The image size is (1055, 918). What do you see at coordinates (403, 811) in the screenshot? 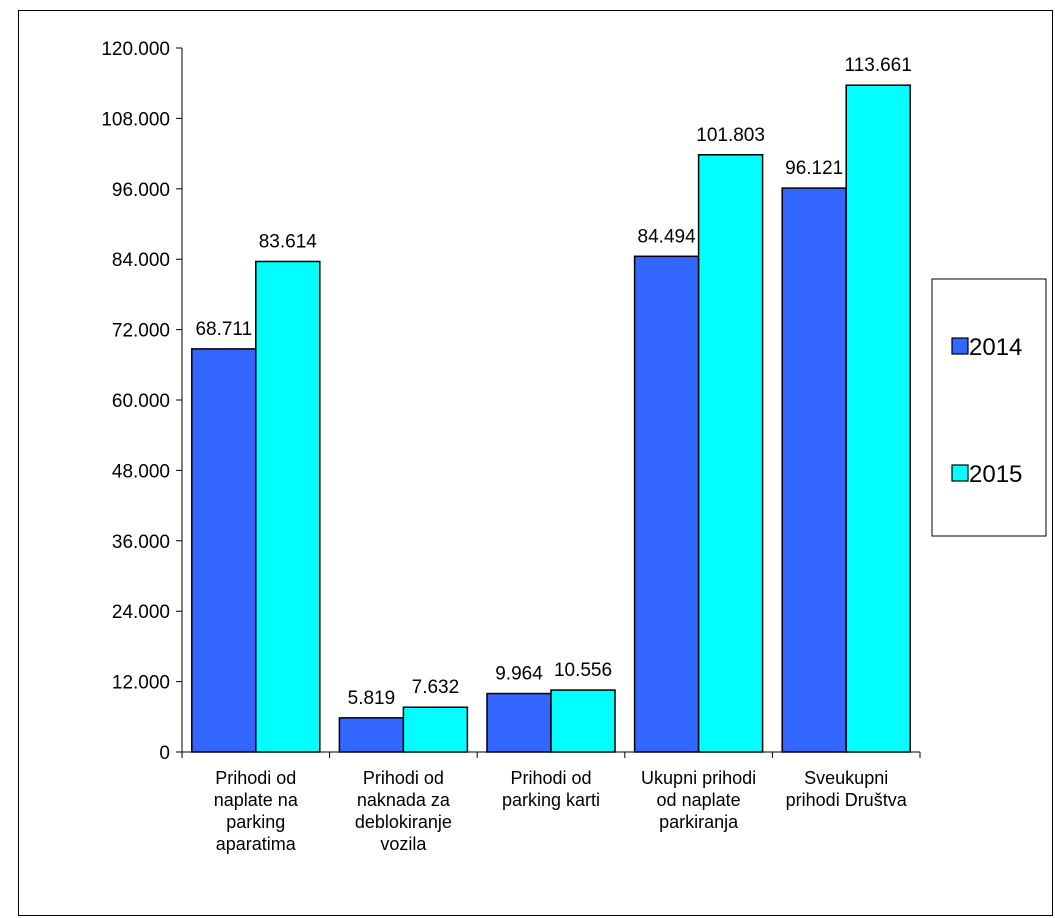
I see `x-category-label: Prihodi od naknada za deblokiranje vozila` at bounding box center [403, 811].